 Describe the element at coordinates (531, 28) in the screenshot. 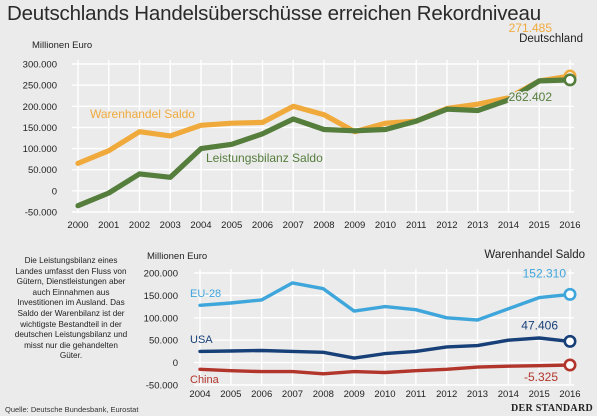

I see `series-end-value: 271.485` at that location.